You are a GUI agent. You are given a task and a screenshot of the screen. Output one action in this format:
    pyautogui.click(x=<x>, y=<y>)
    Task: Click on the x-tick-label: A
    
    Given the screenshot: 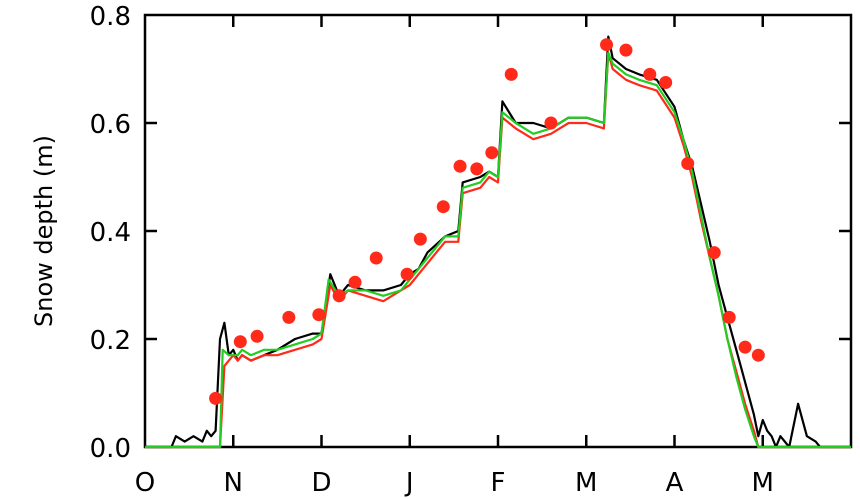 What is the action you would take?
    pyautogui.click(x=675, y=483)
    